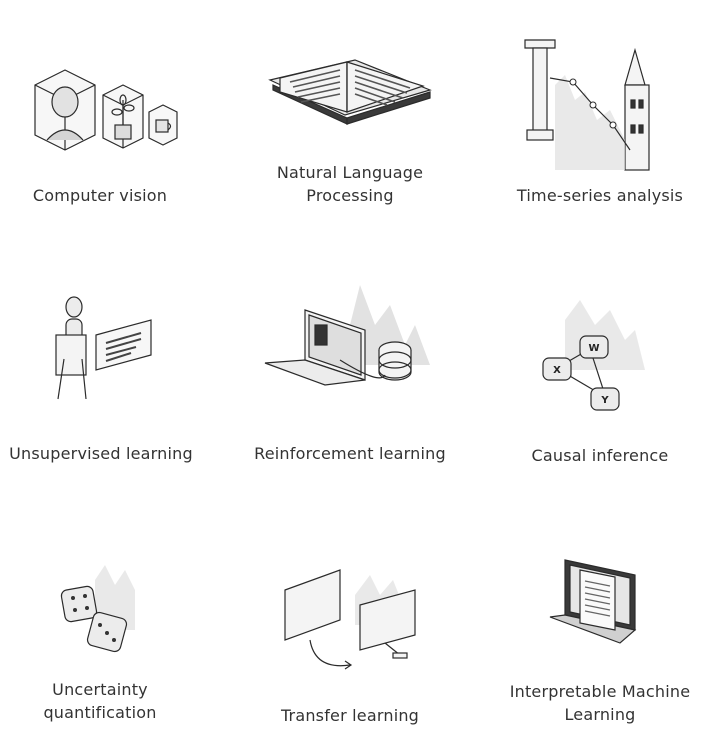 The image size is (707, 737). I want to click on node-w: W, so click(593, 348).